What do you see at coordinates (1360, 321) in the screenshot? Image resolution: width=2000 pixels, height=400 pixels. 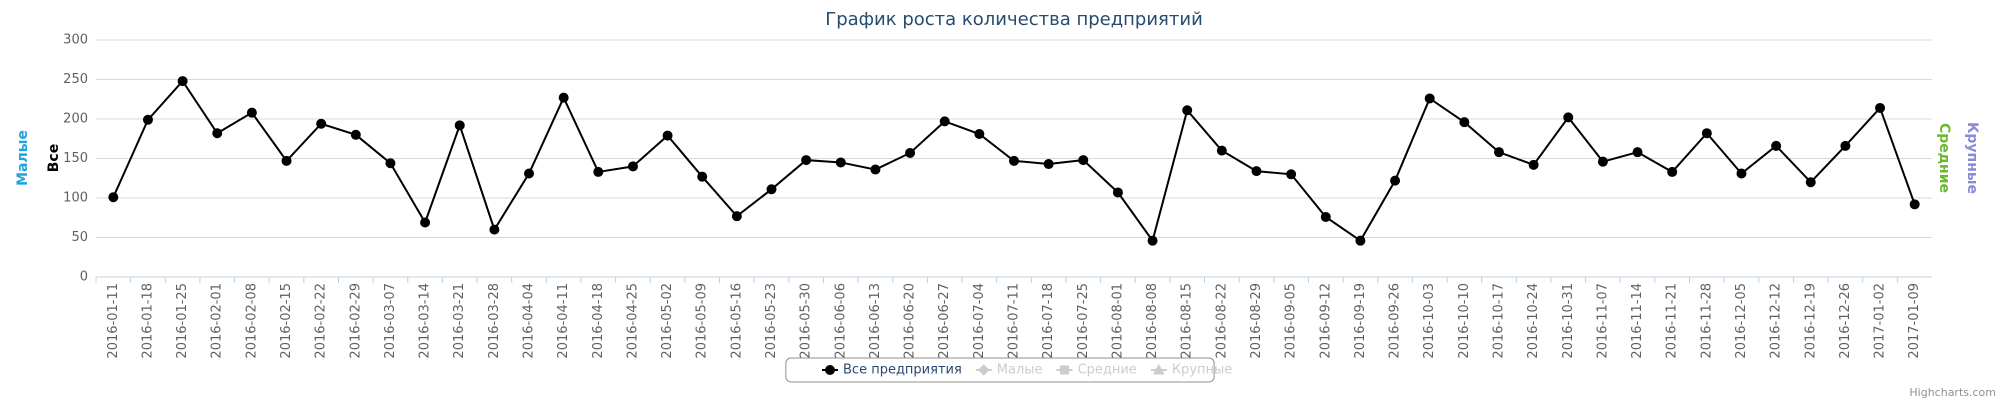 I see `x-tick-label: 2016-09-19` at bounding box center [1360, 321].